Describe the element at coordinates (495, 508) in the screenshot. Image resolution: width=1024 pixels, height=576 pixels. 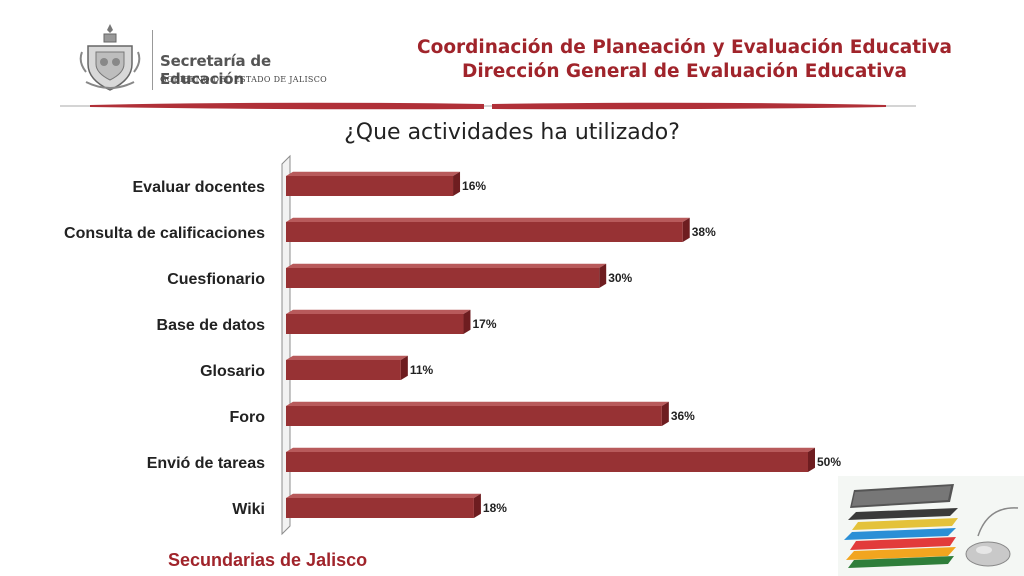
I see `data-label: 18%` at that location.